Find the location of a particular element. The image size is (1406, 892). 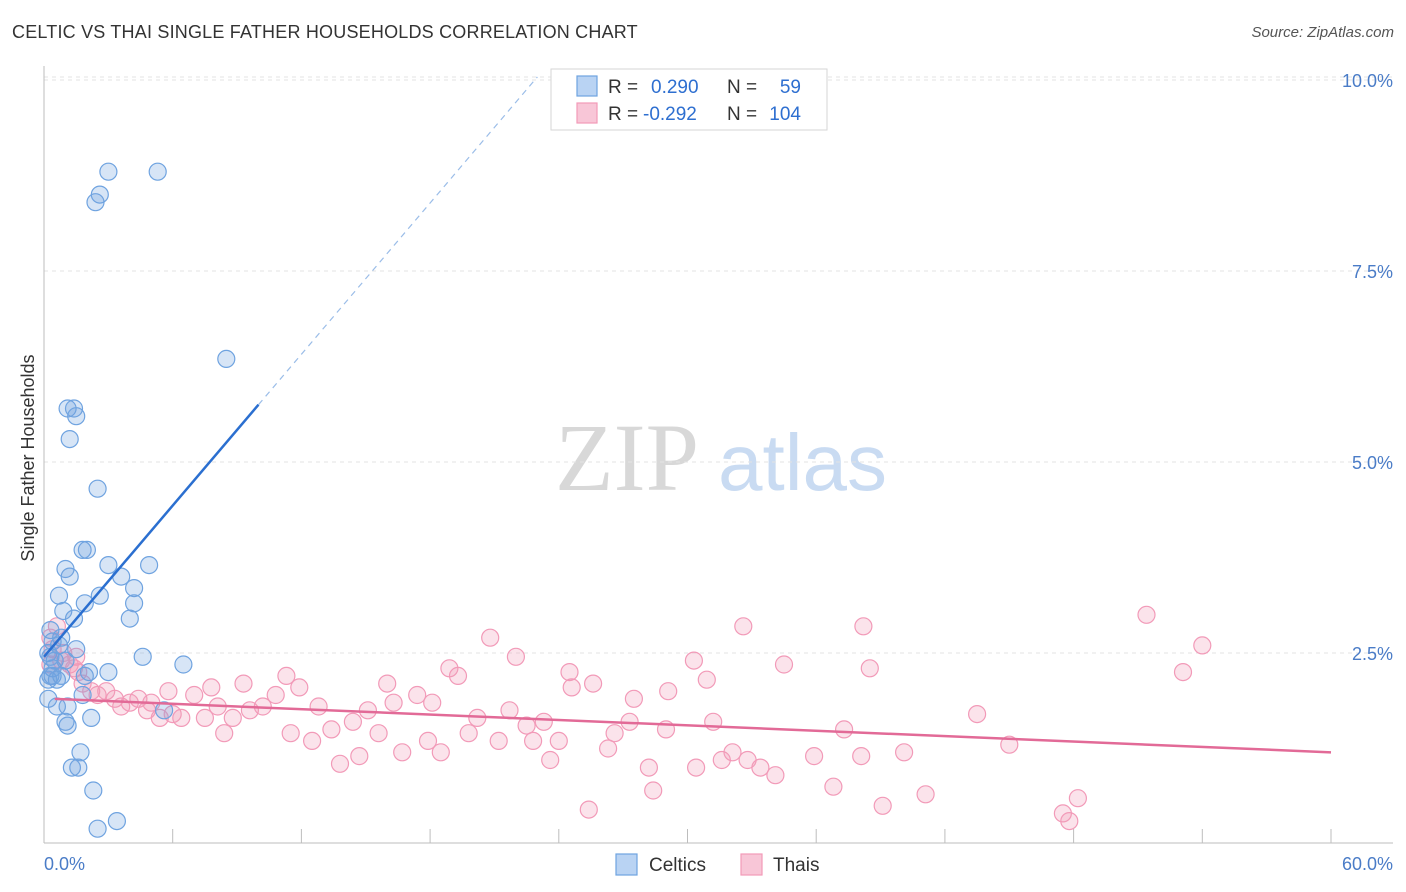

legend-n-label-thais: N = is located at coordinates (742, 114).